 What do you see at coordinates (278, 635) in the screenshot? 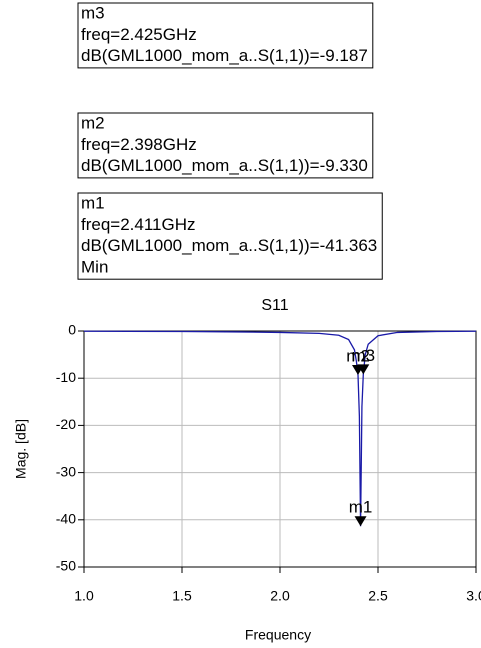
I see `x-axis-label: Frequency` at bounding box center [278, 635].